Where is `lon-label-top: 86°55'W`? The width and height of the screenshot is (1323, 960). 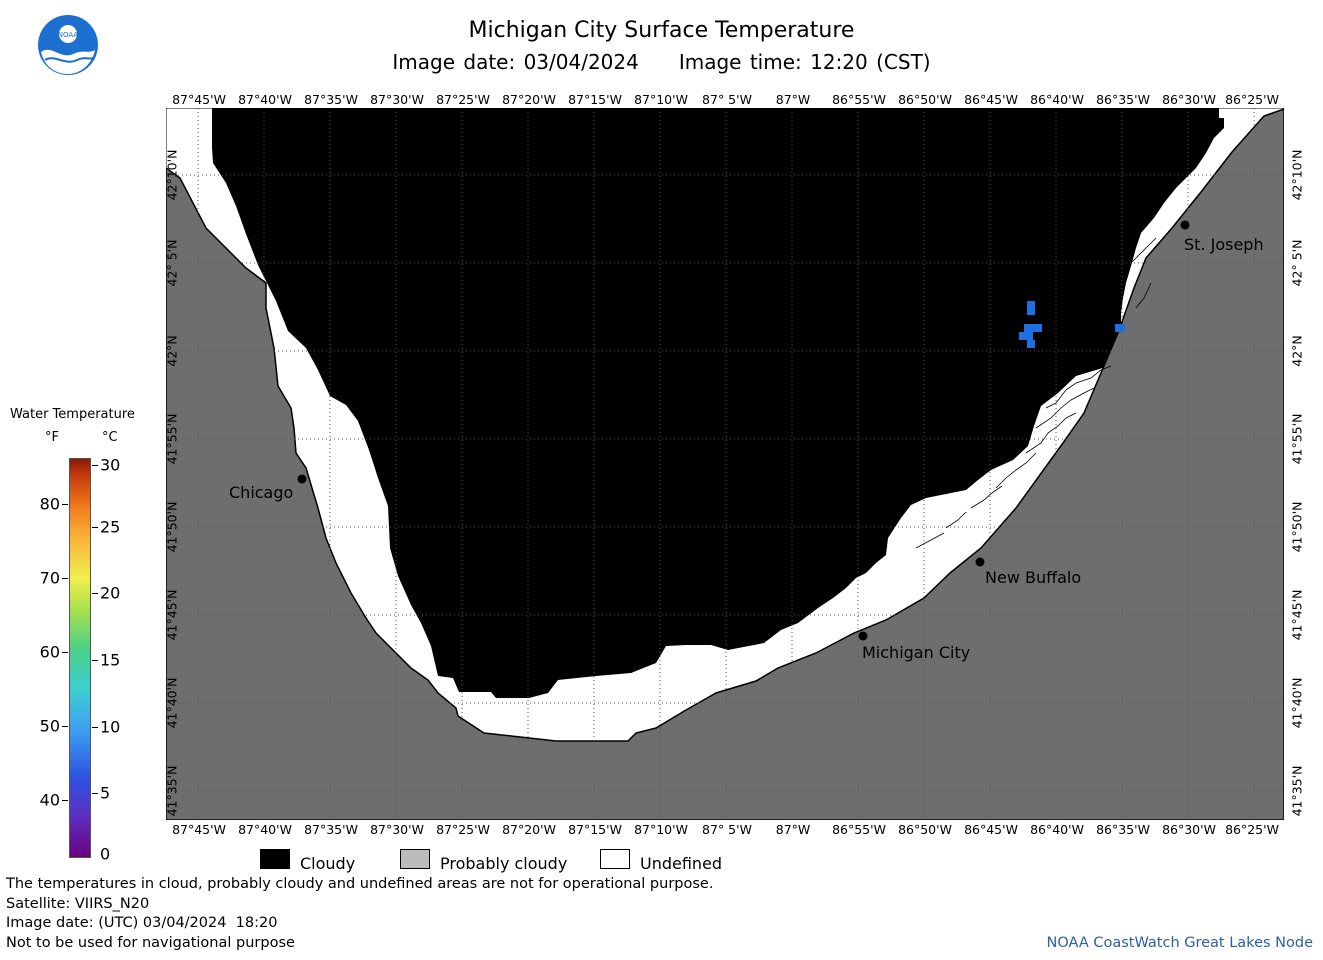
lon-label-top: 86°55'W is located at coordinates (859, 99).